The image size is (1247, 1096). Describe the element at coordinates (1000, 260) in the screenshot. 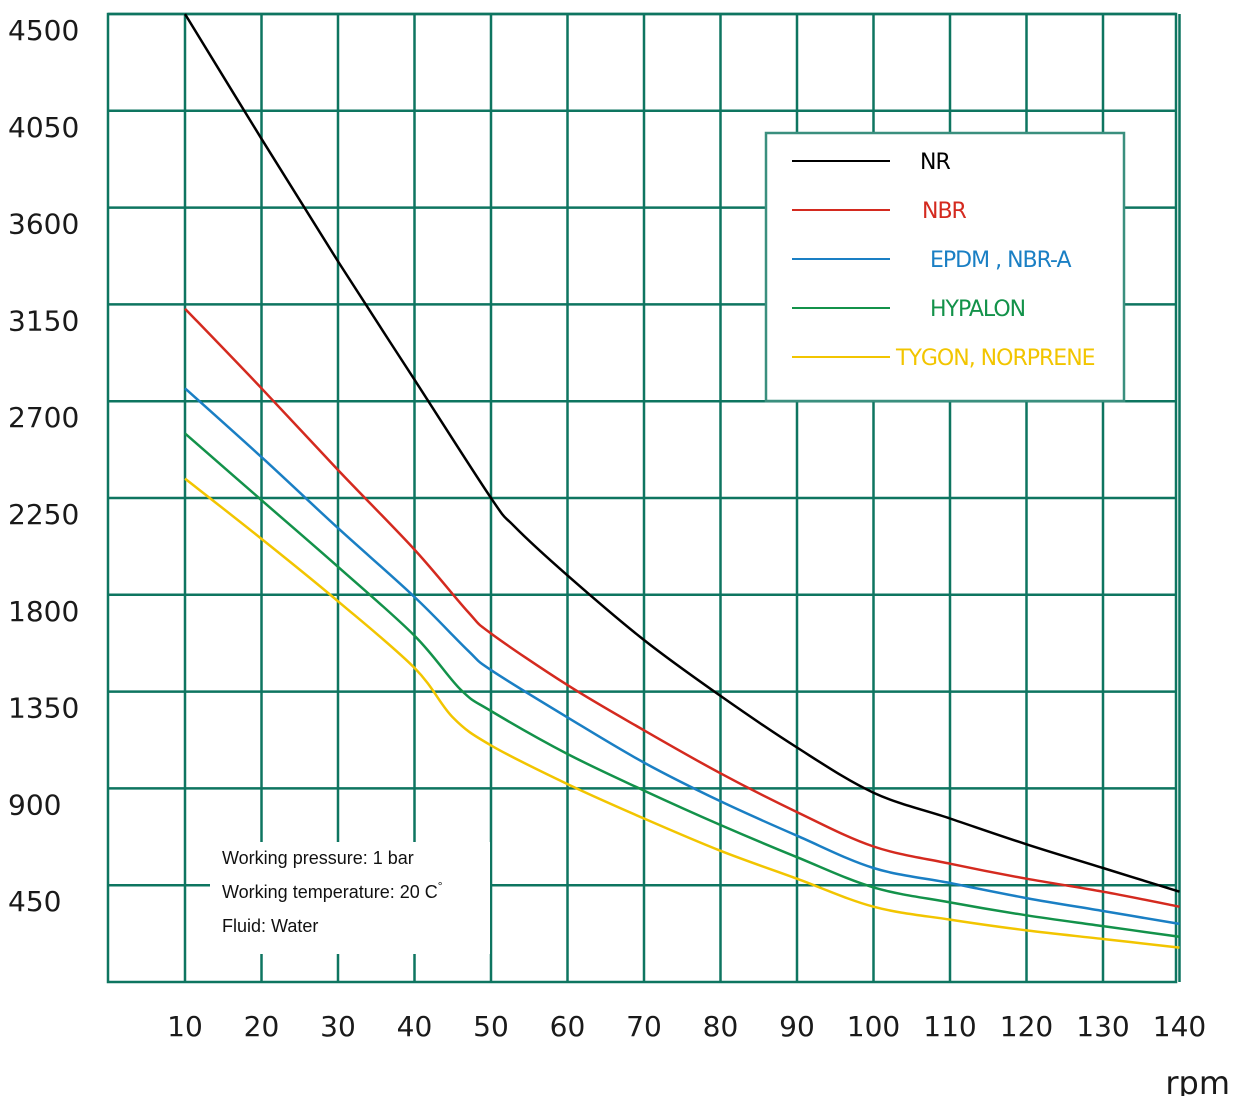

I see `legend-label: EPDM , NBR-A` at that location.